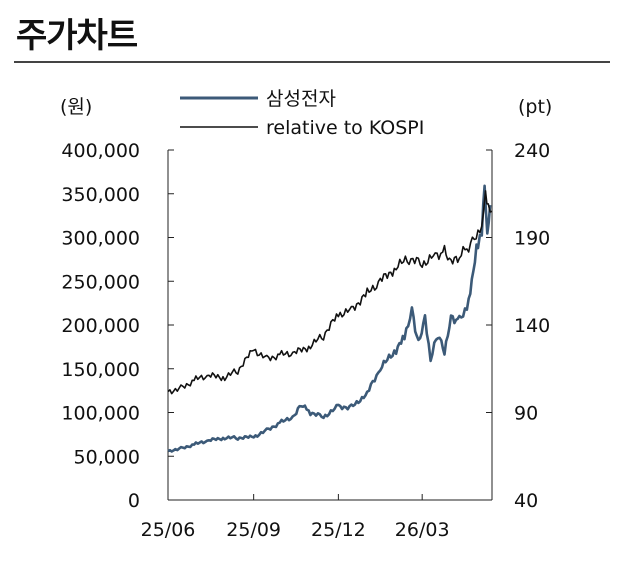  What do you see at coordinates (532, 326) in the screenshot?
I see `y-right-tick-label: 140` at bounding box center [532, 326].